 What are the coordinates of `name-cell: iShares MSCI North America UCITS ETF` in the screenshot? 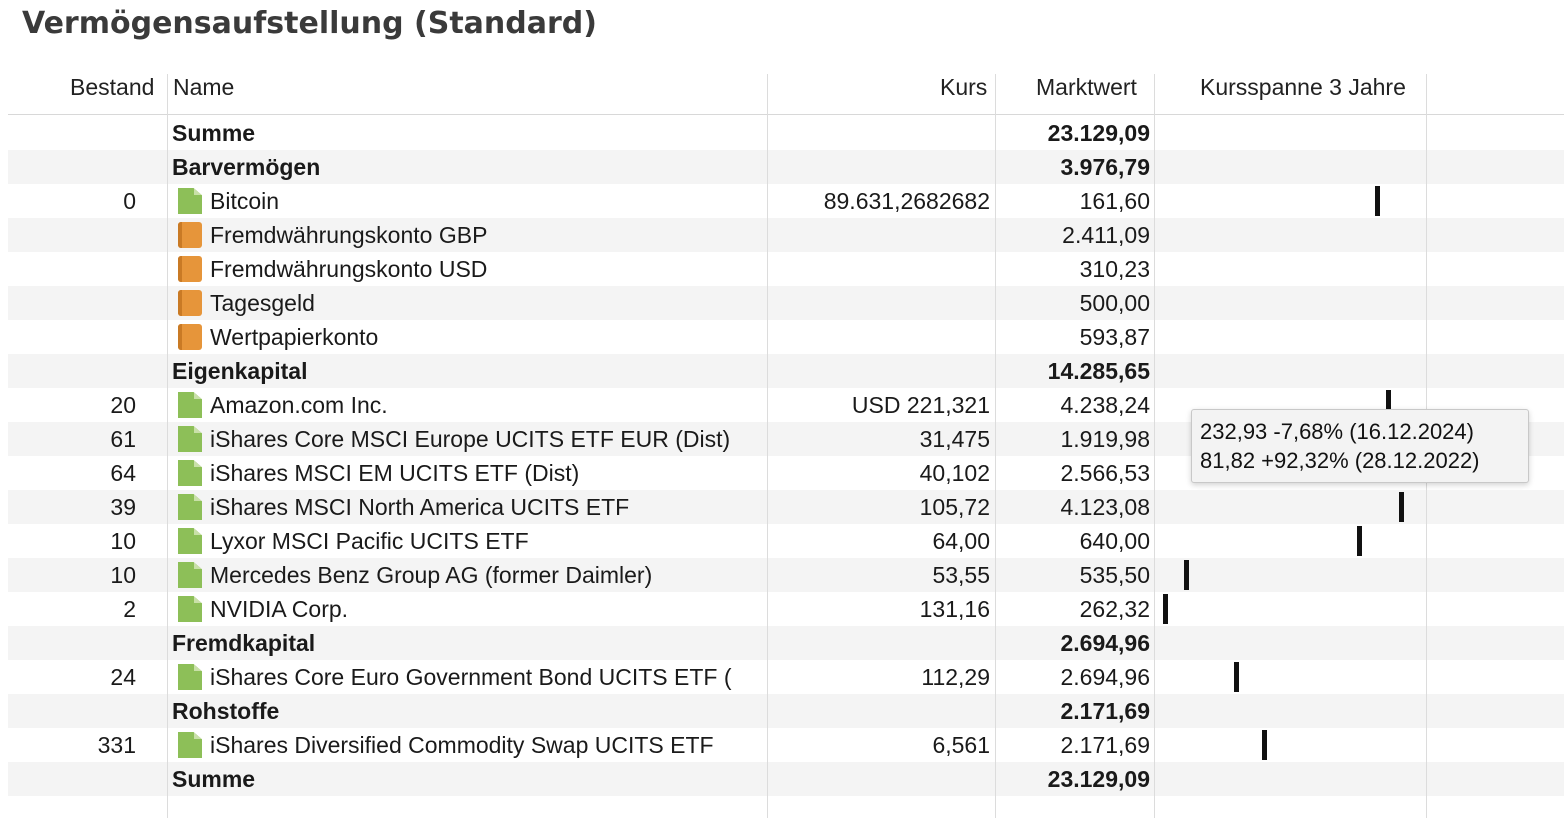 It's located at (420, 507).